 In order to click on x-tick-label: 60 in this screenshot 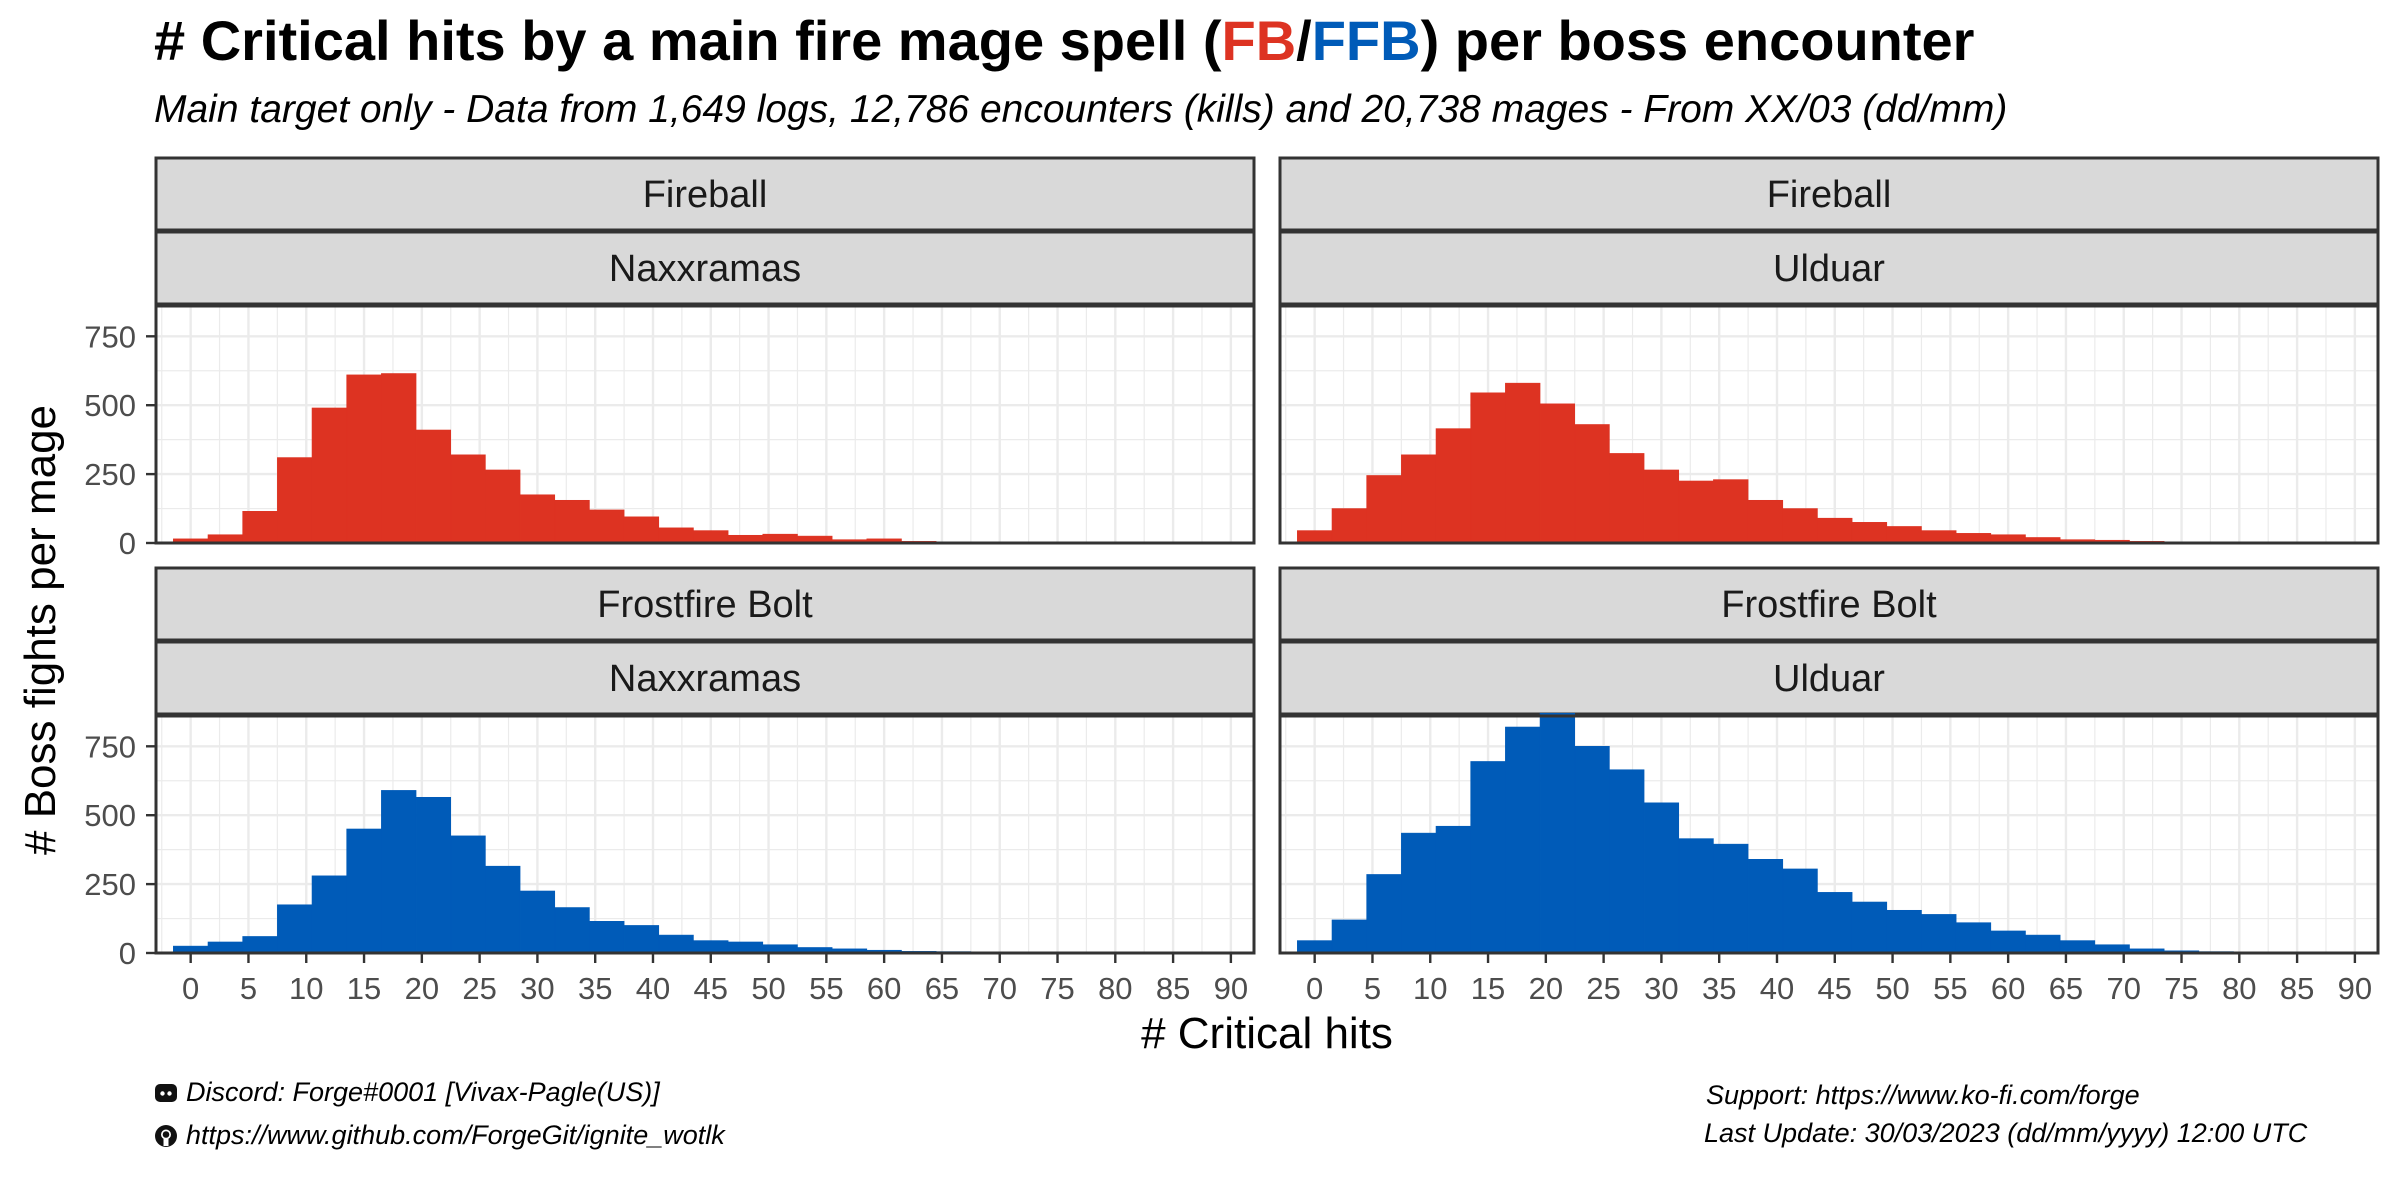, I will do `click(2008, 988)`.